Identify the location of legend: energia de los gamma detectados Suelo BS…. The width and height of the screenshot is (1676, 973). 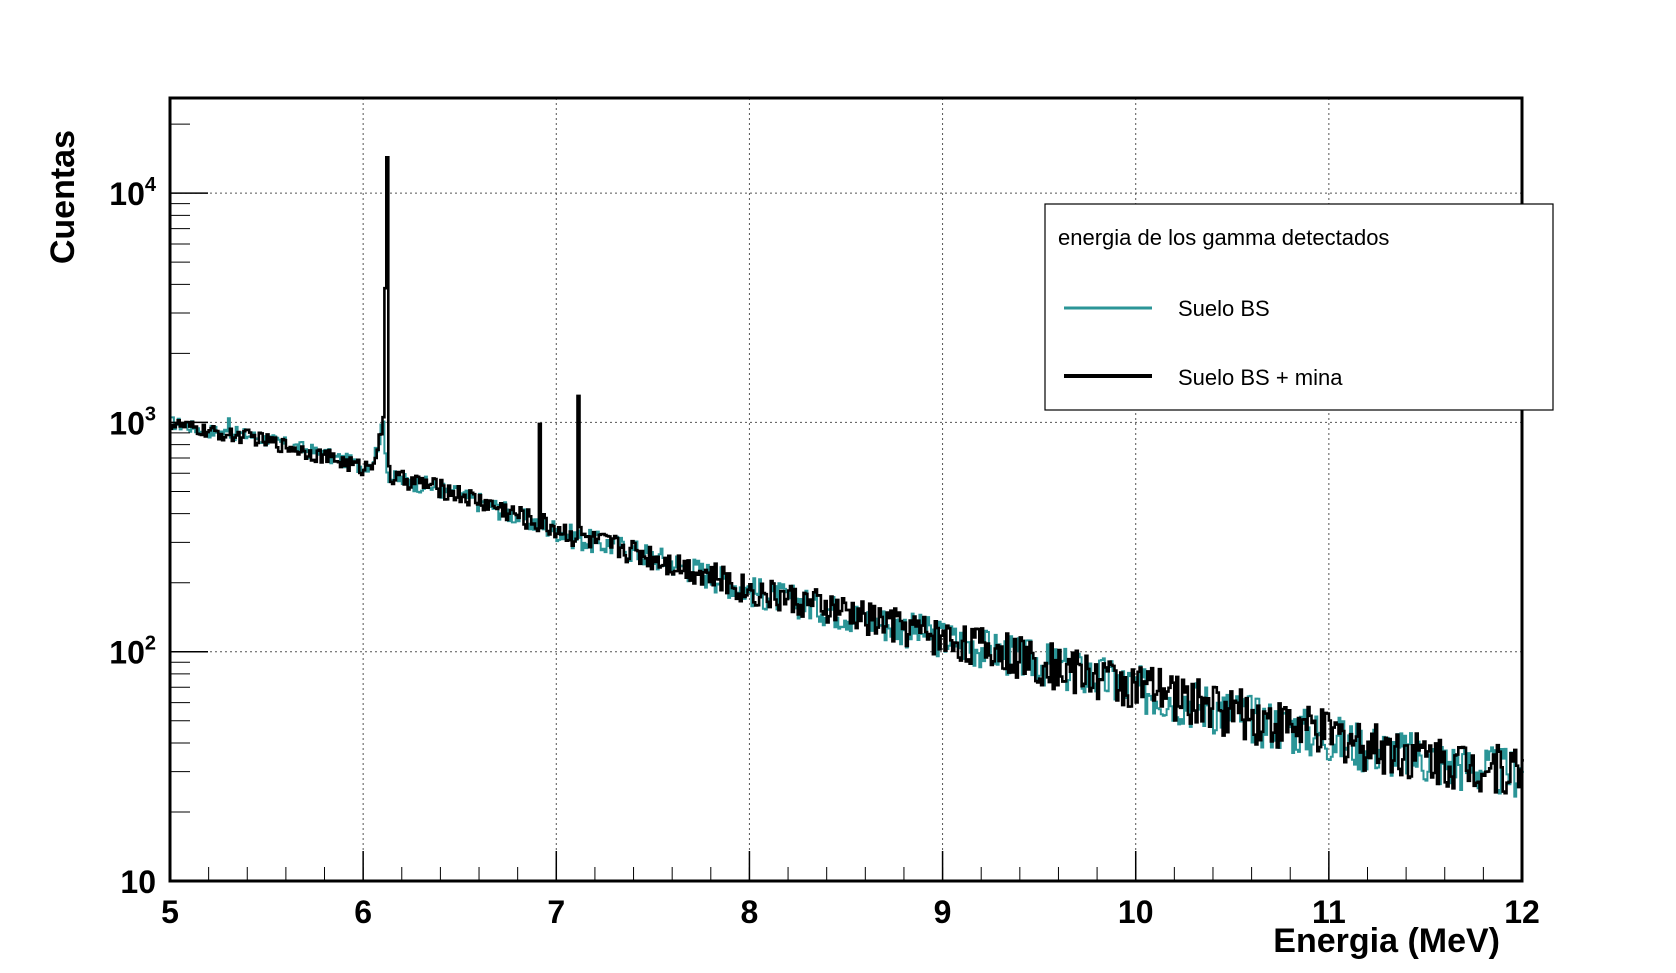
(1299, 307).